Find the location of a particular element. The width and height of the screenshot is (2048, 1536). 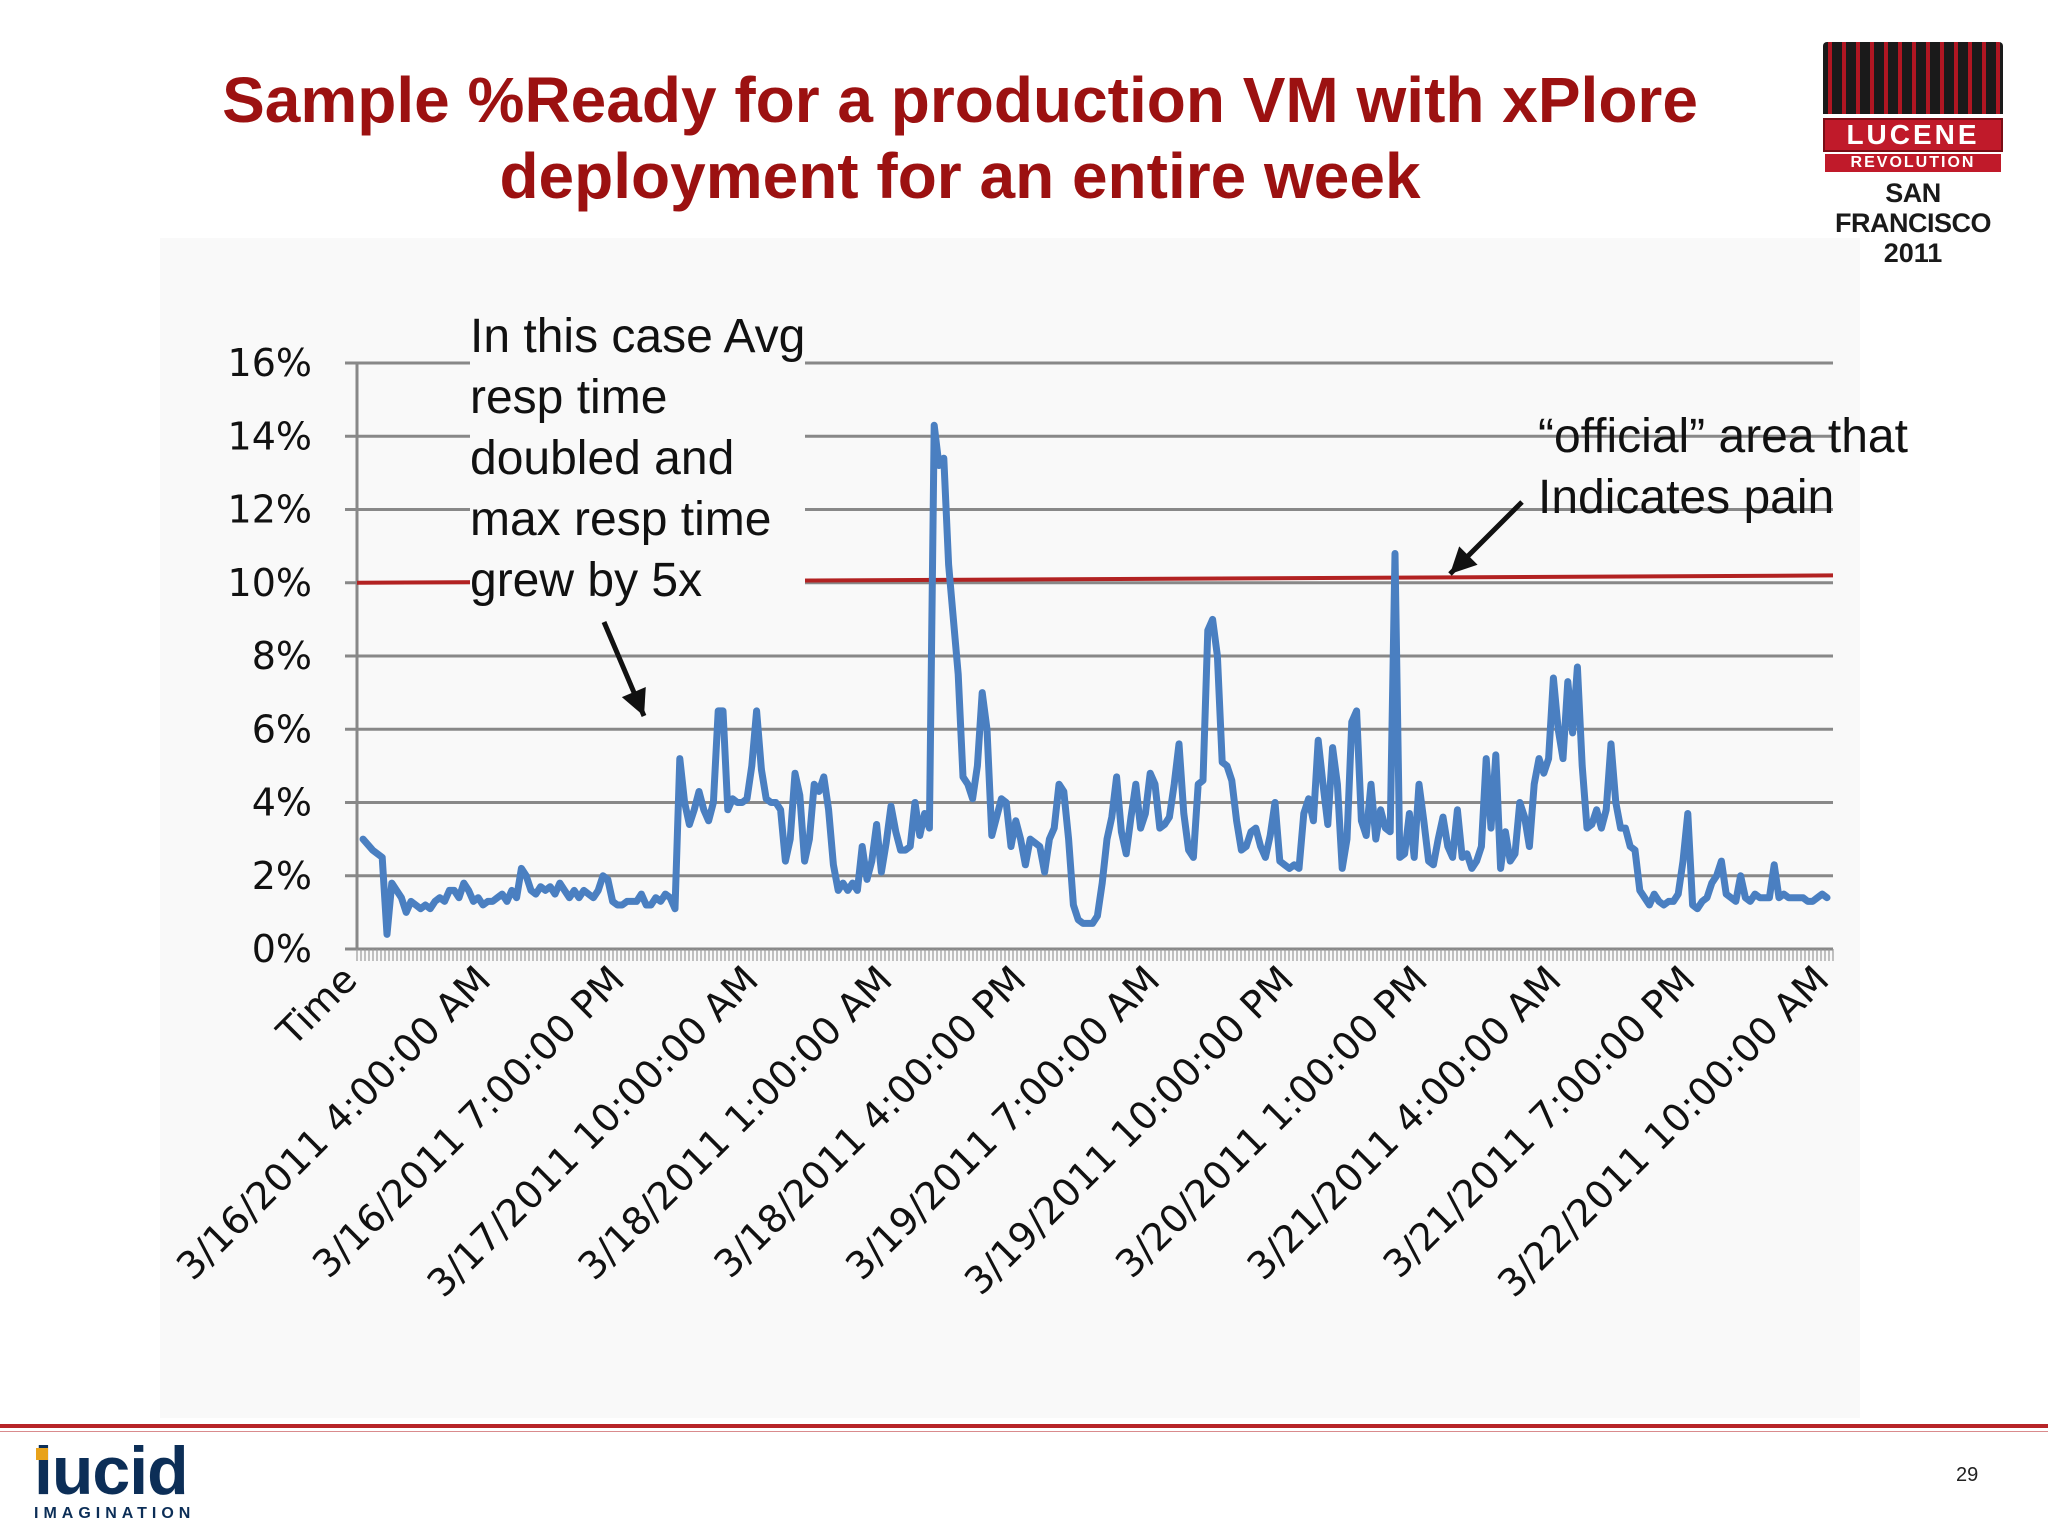

annotation-line: Indicates pain is located at coordinates (1686, 497).